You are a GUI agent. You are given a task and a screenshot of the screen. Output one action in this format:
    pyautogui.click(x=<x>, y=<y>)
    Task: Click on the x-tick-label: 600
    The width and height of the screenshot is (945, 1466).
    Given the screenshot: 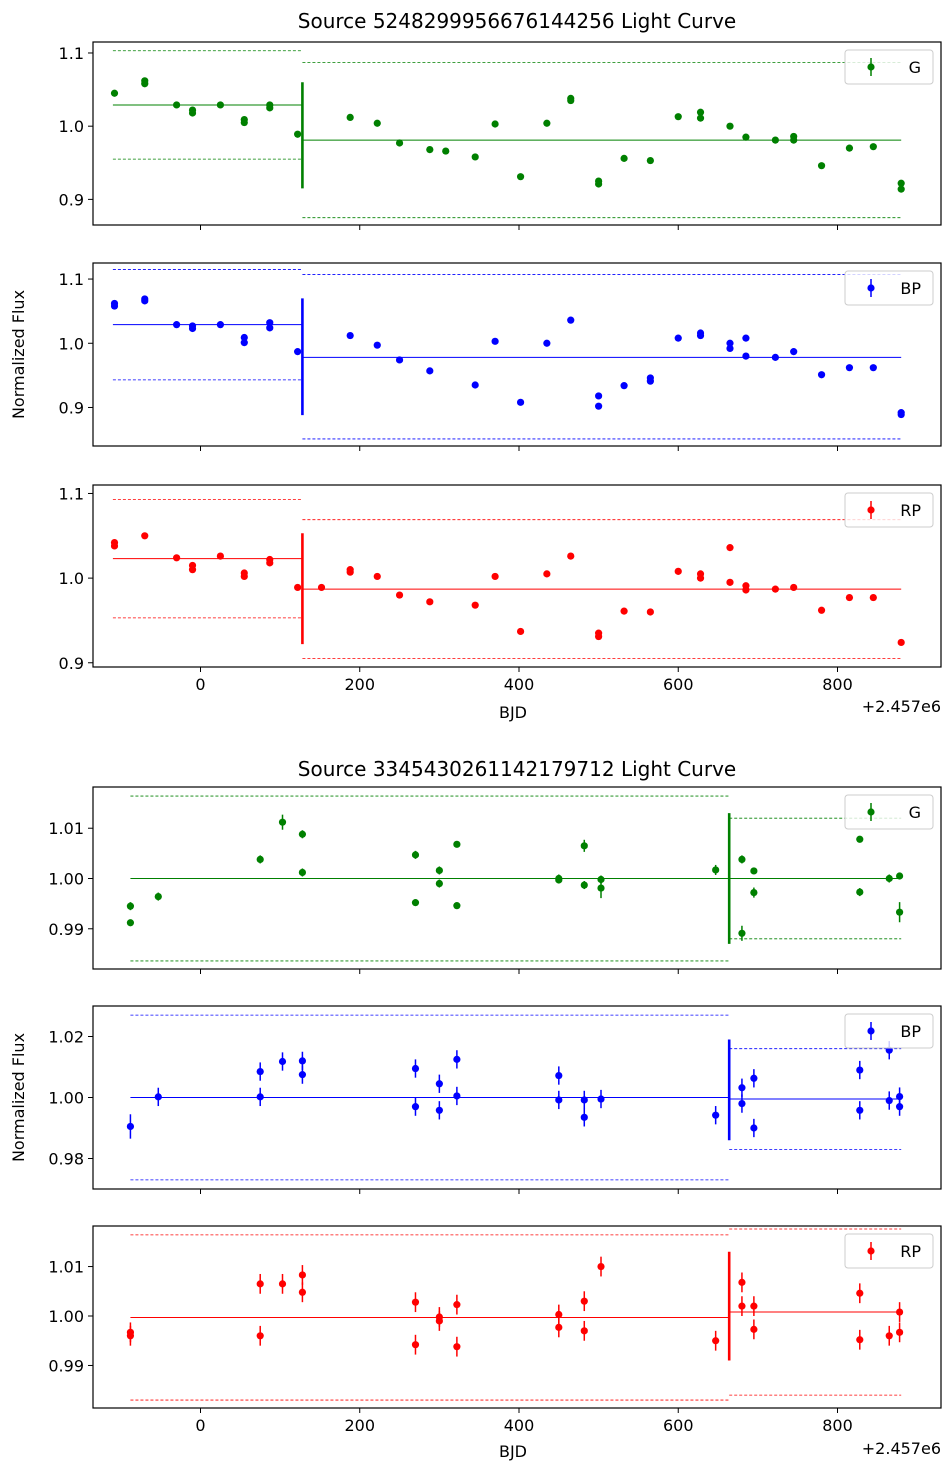 What is the action you would take?
    pyautogui.click(x=678, y=684)
    